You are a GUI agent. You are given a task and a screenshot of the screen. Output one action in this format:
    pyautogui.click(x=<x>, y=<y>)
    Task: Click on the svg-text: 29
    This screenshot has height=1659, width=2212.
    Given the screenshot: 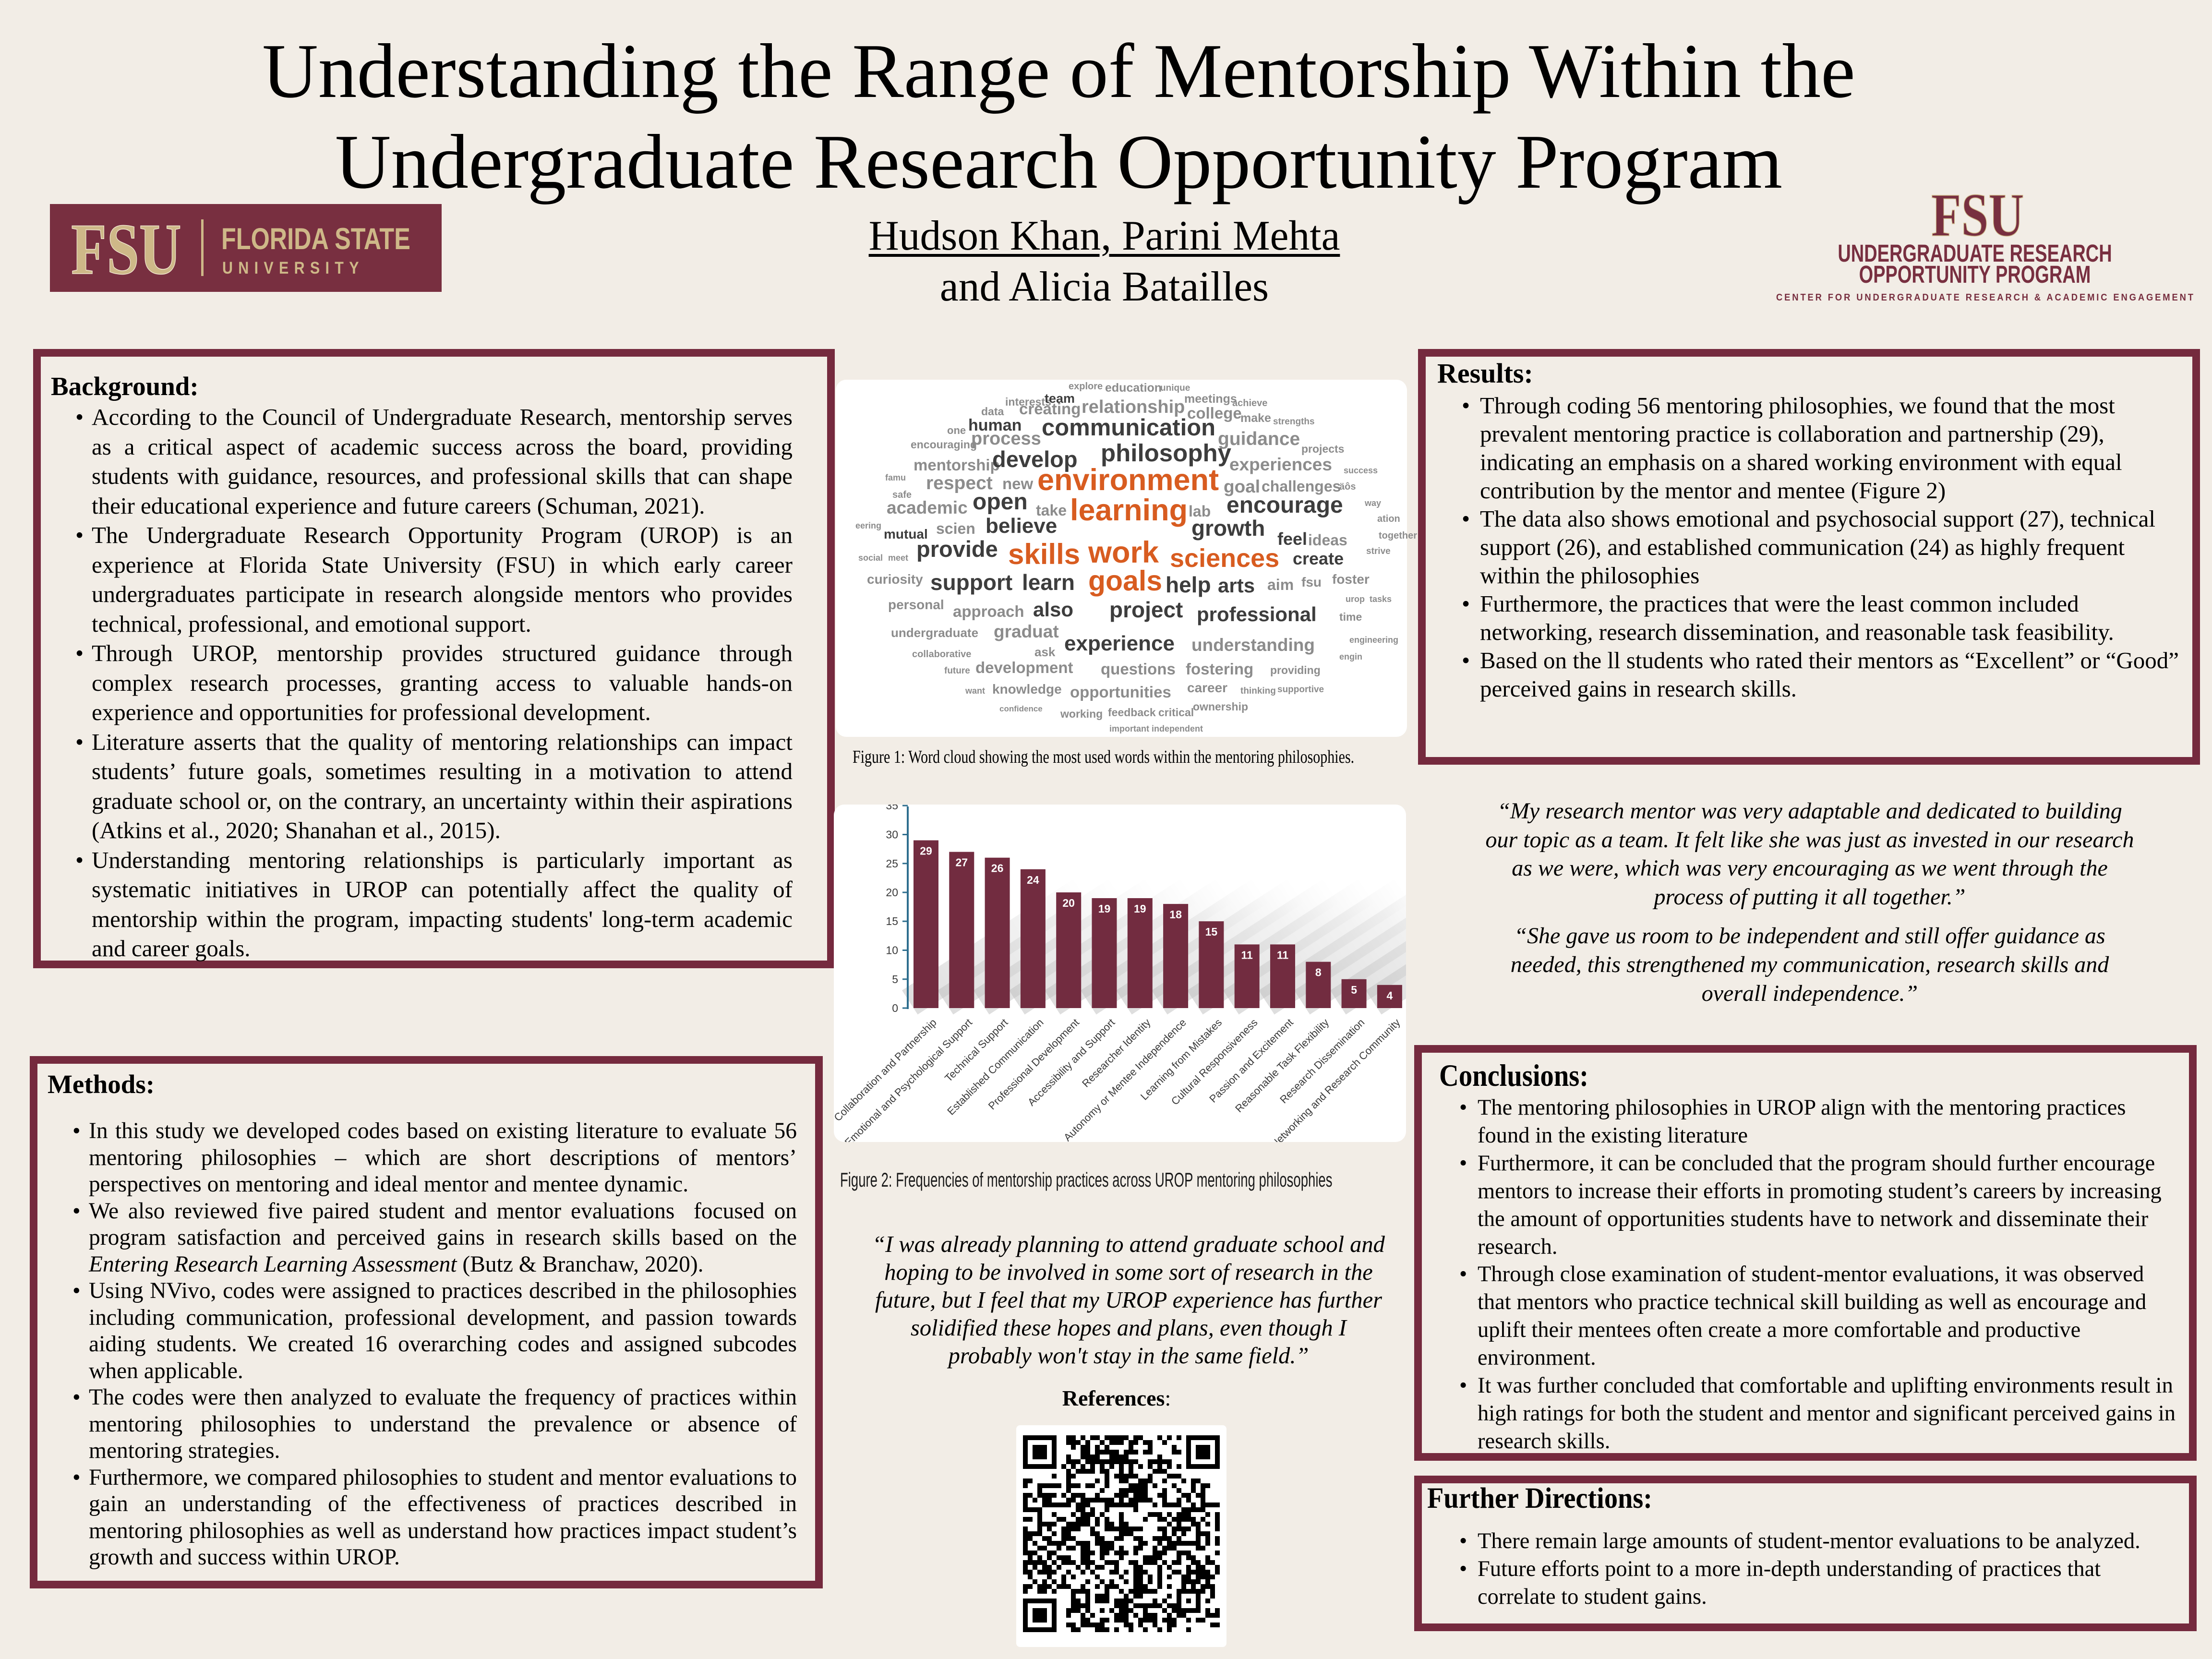 What is the action you would take?
    pyautogui.click(x=926, y=851)
    